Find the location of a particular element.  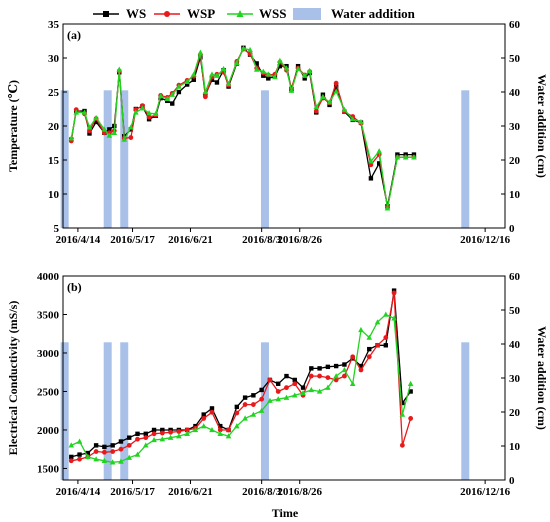

y-left-tick-label: 3000 is located at coordinates (48, 354).